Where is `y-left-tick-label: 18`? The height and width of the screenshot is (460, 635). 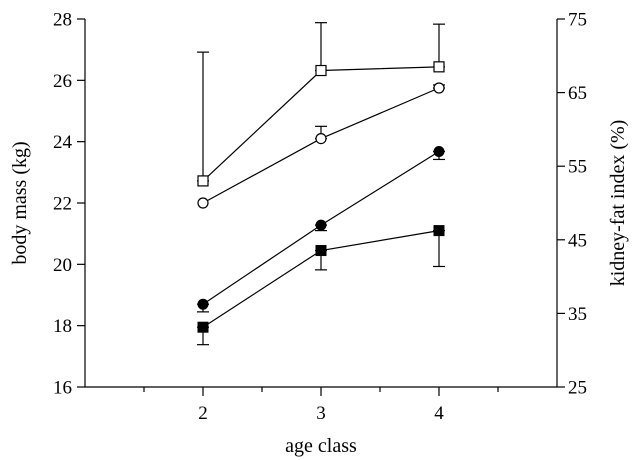 y-left-tick-label: 18 is located at coordinates (62, 326).